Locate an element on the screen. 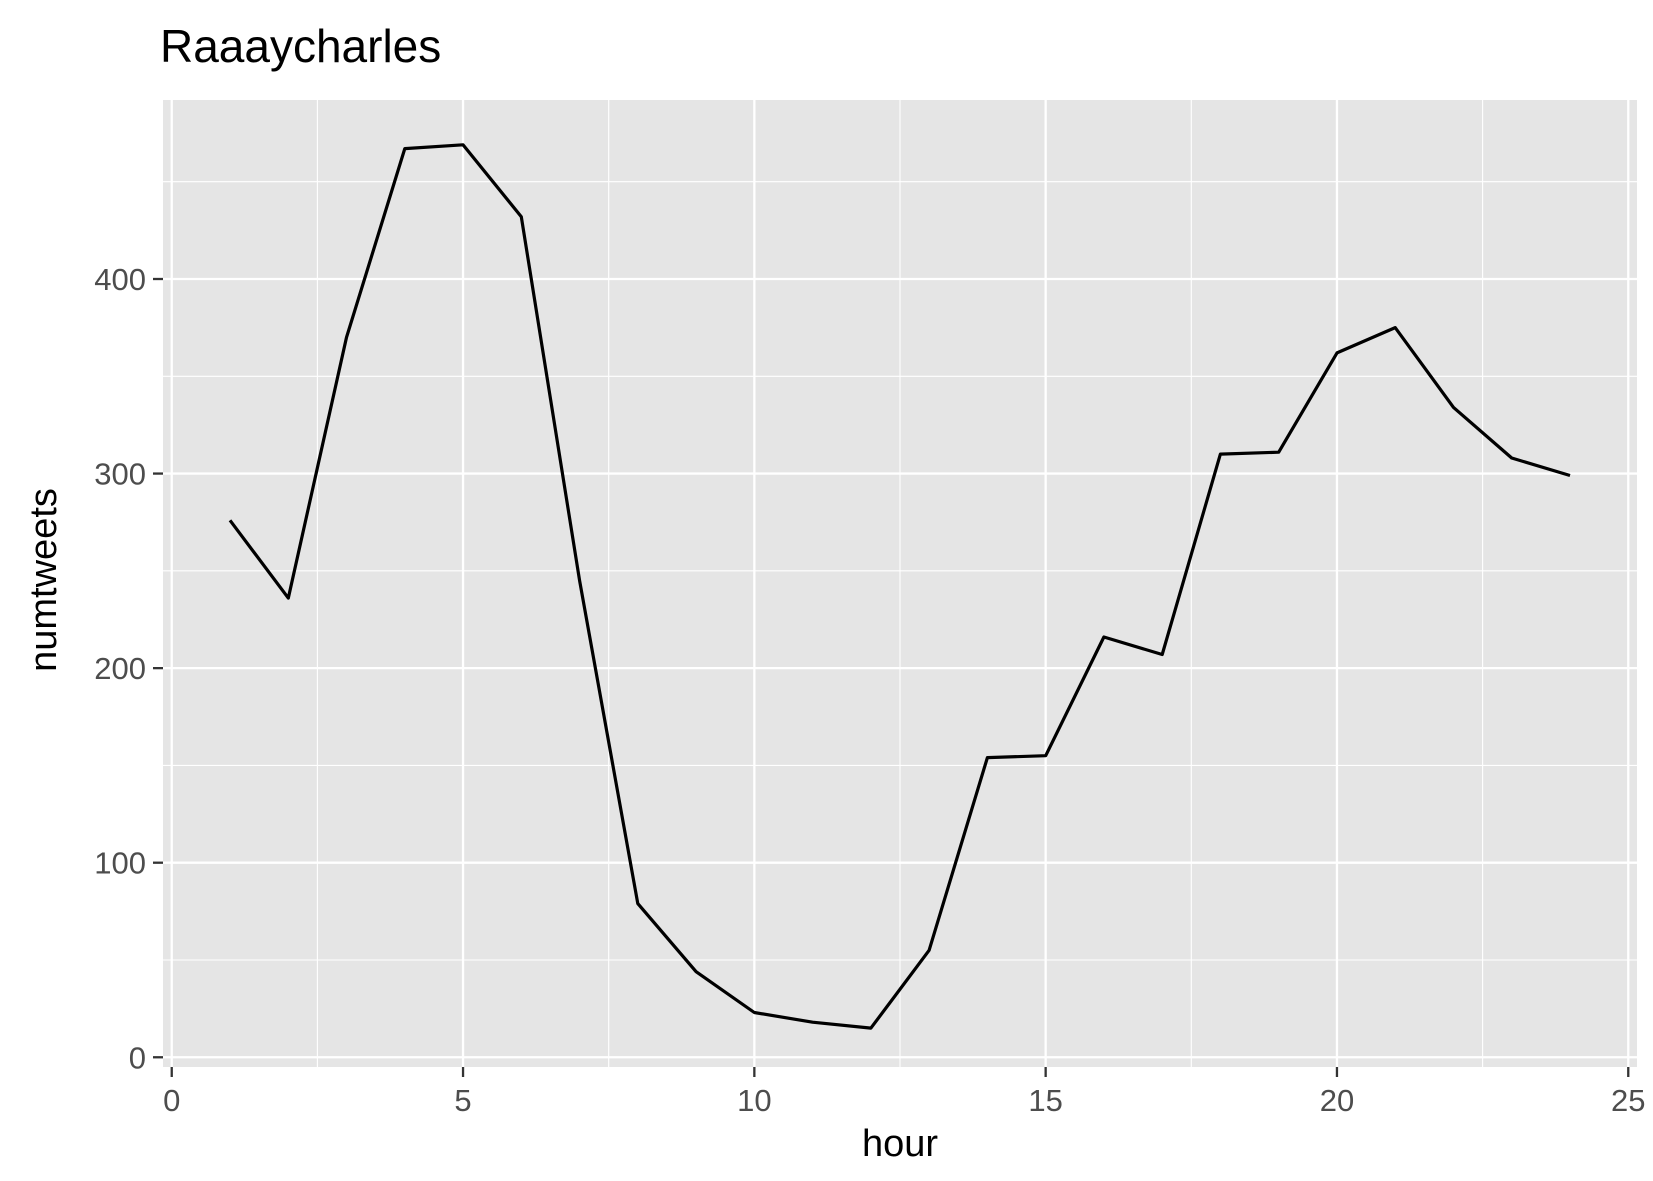 The height and width of the screenshot is (1181, 1653). y-tick-label: 300 is located at coordinates (120, 474).